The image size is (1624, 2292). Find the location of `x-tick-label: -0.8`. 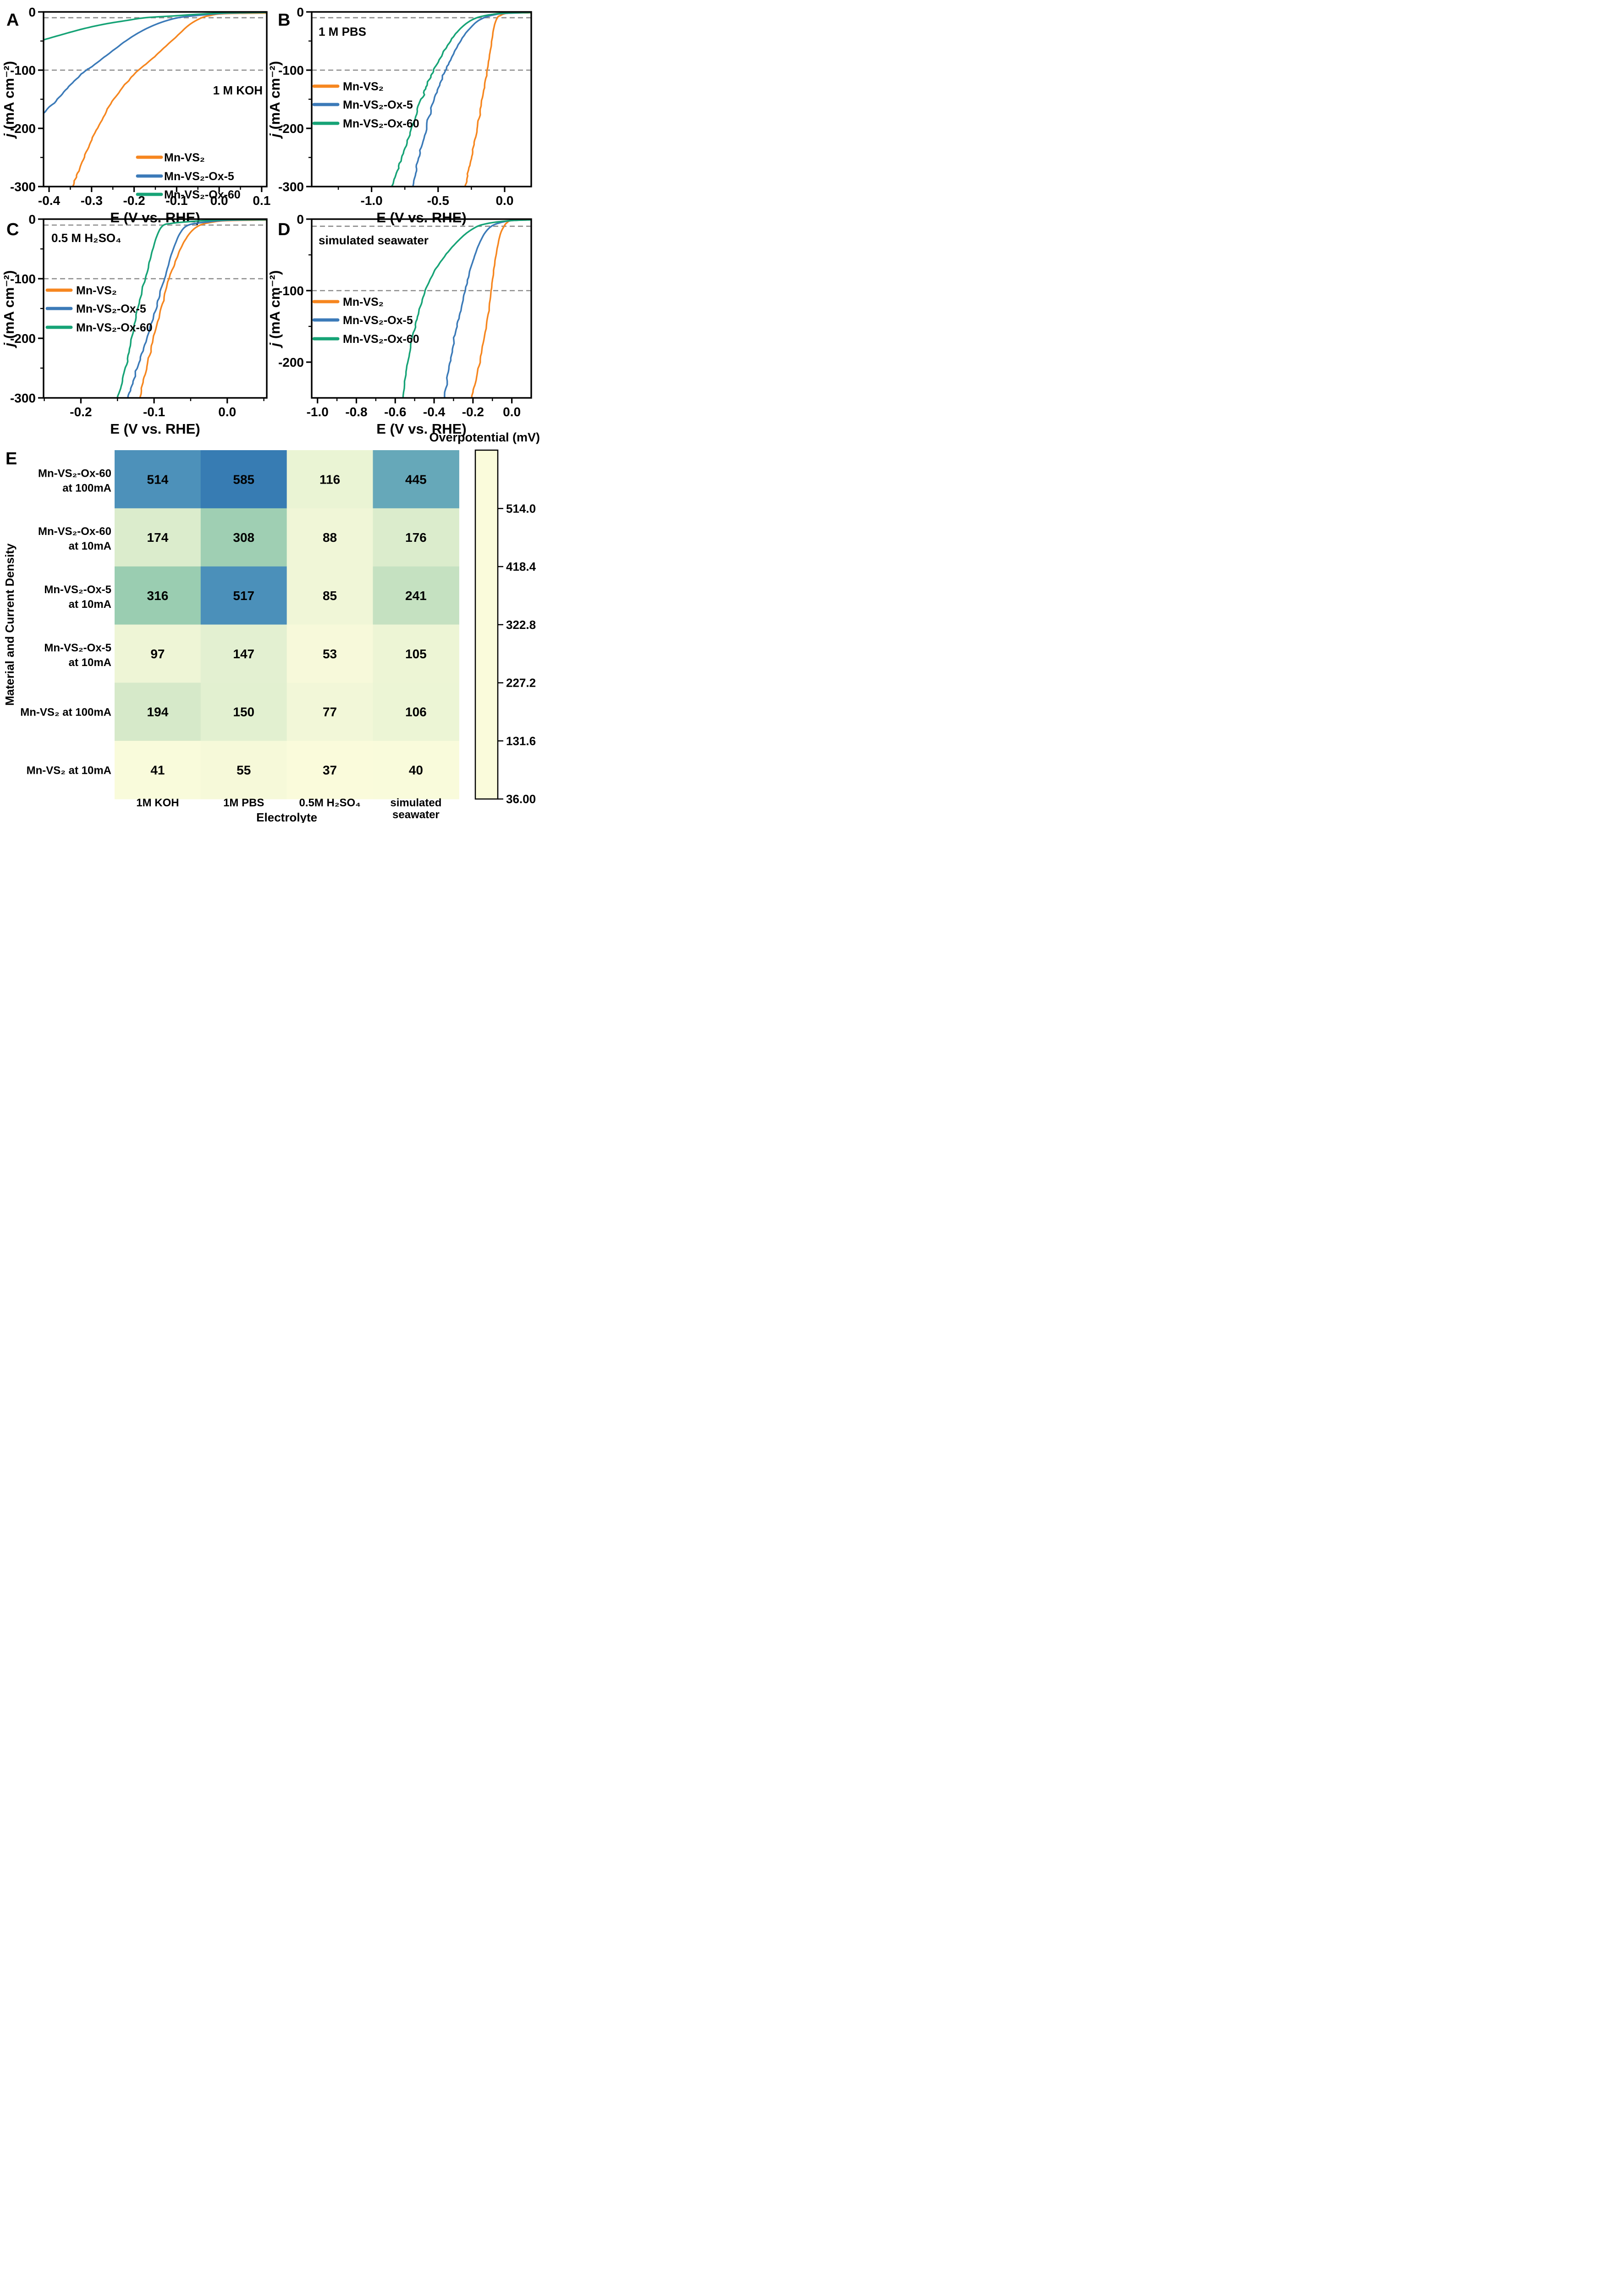

x-tick-label: -0.8 is located at coordinates (356, 412).